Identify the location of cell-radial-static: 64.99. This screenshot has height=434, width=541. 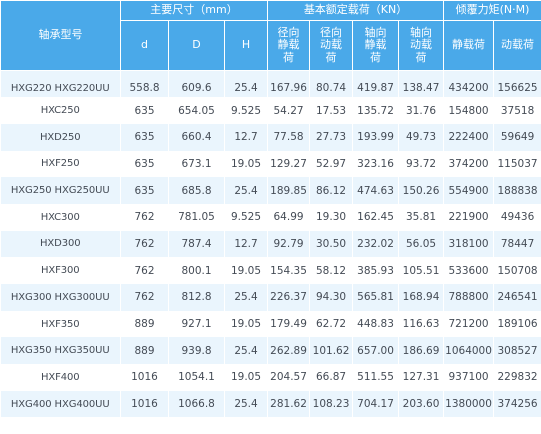
(289, 217).